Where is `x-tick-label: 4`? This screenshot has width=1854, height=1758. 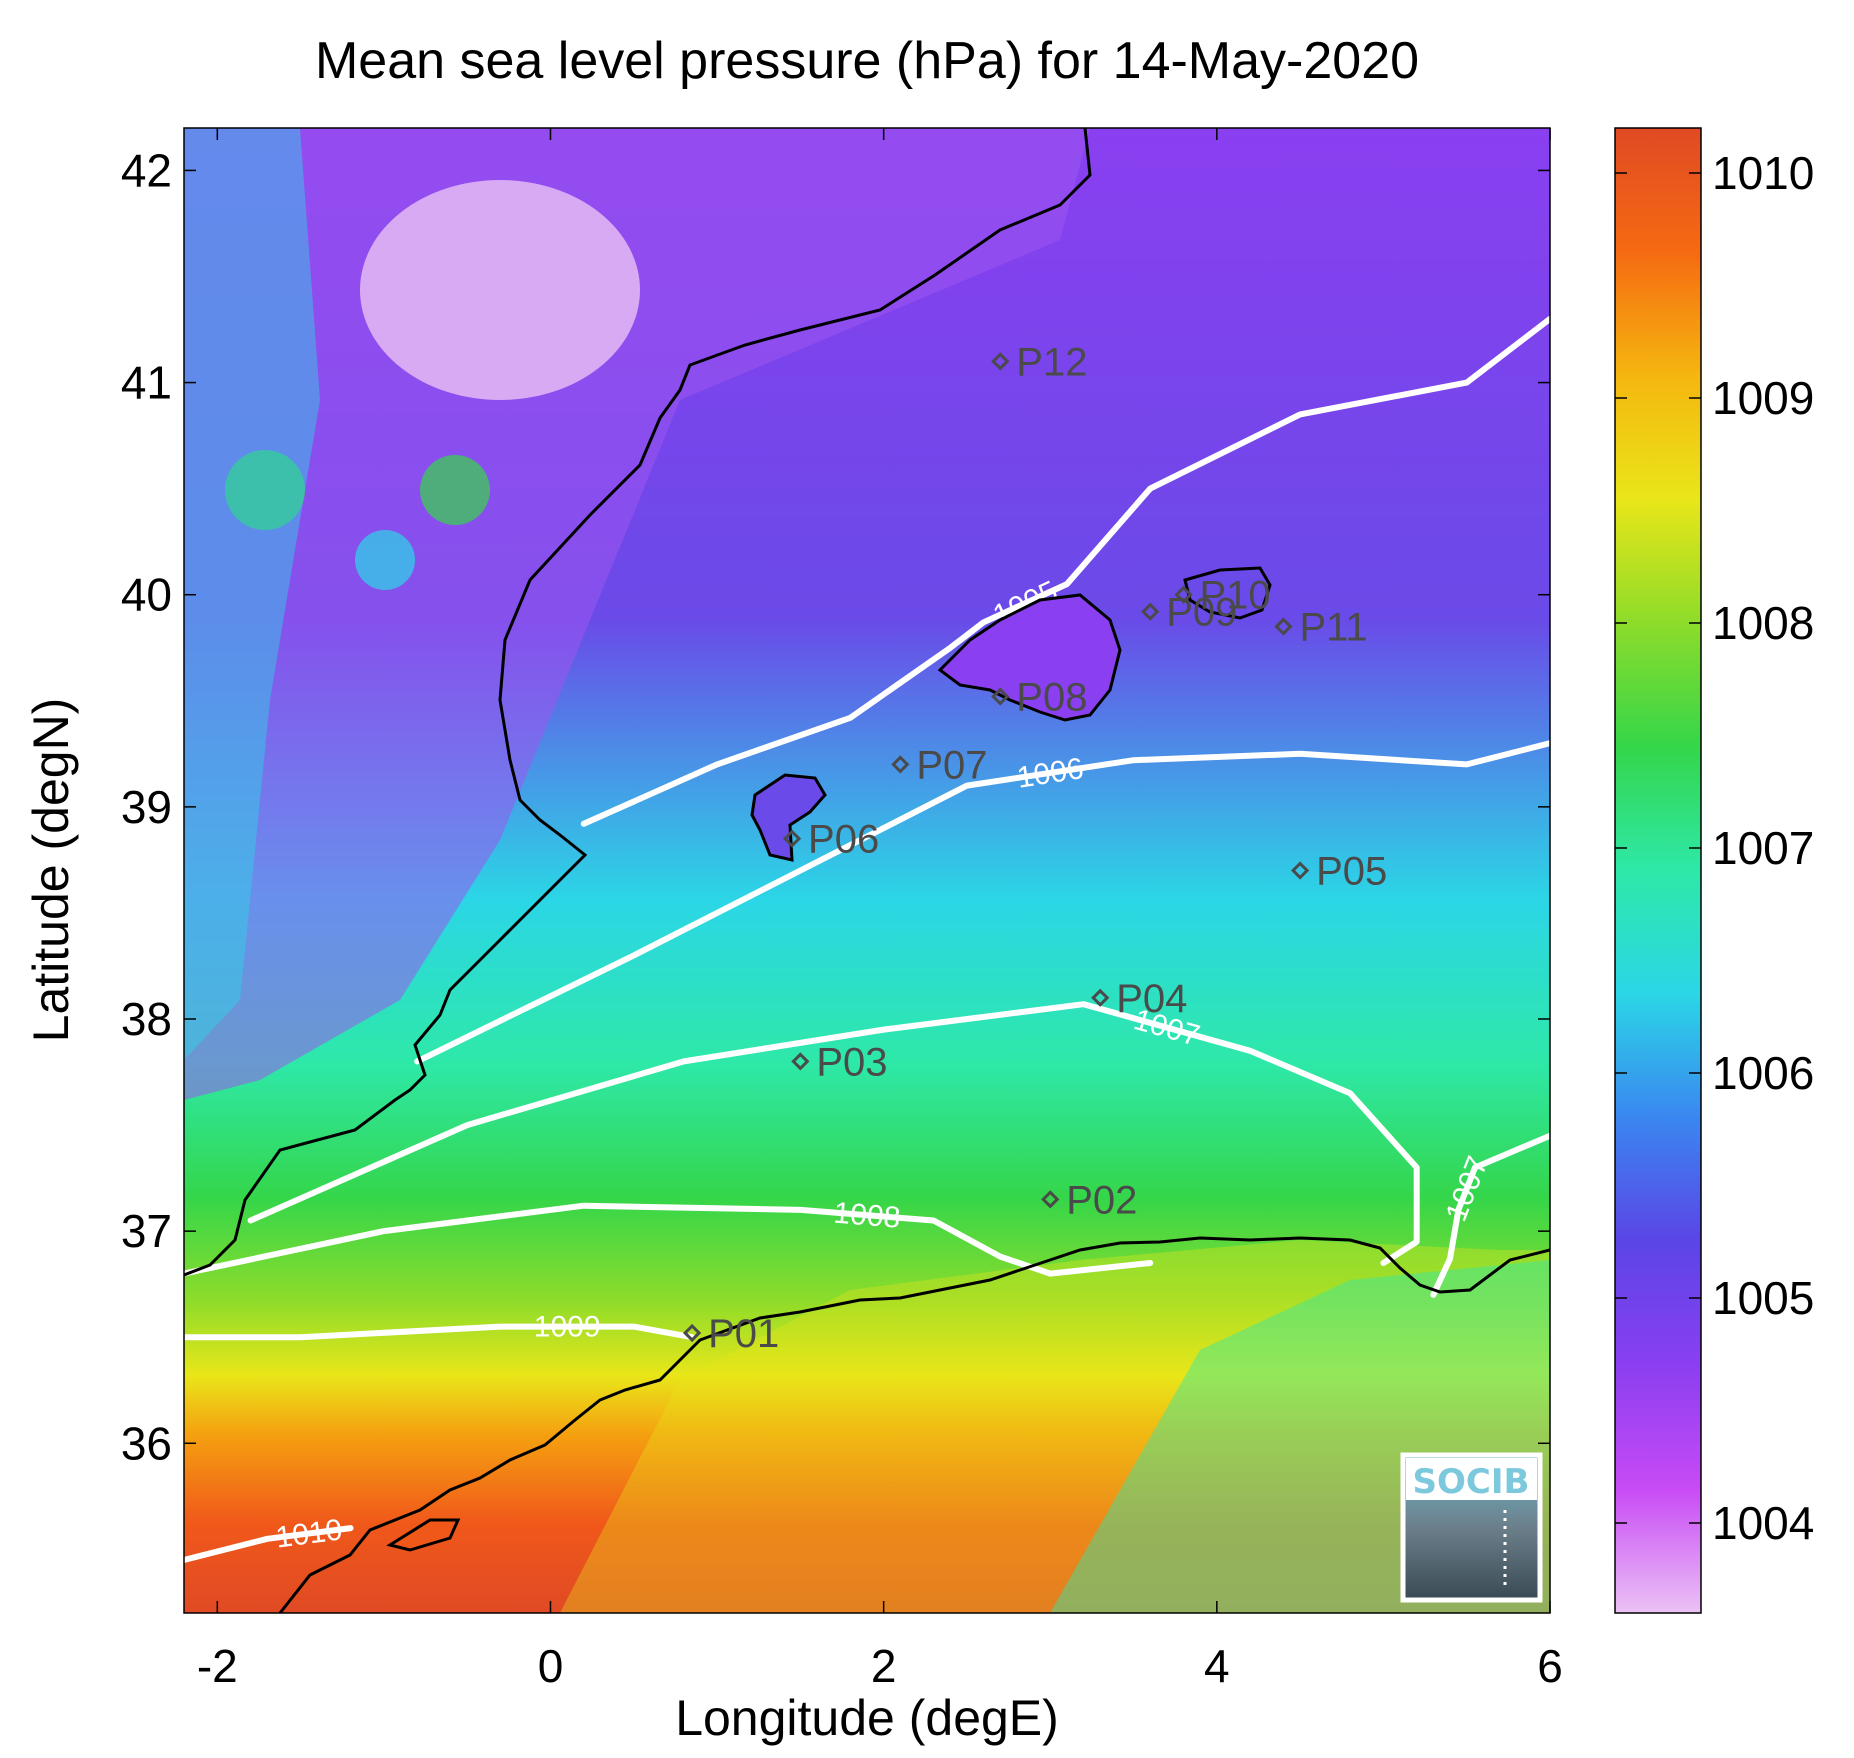
x-tick-label: 4 is located at coordinates (1217, 1666).